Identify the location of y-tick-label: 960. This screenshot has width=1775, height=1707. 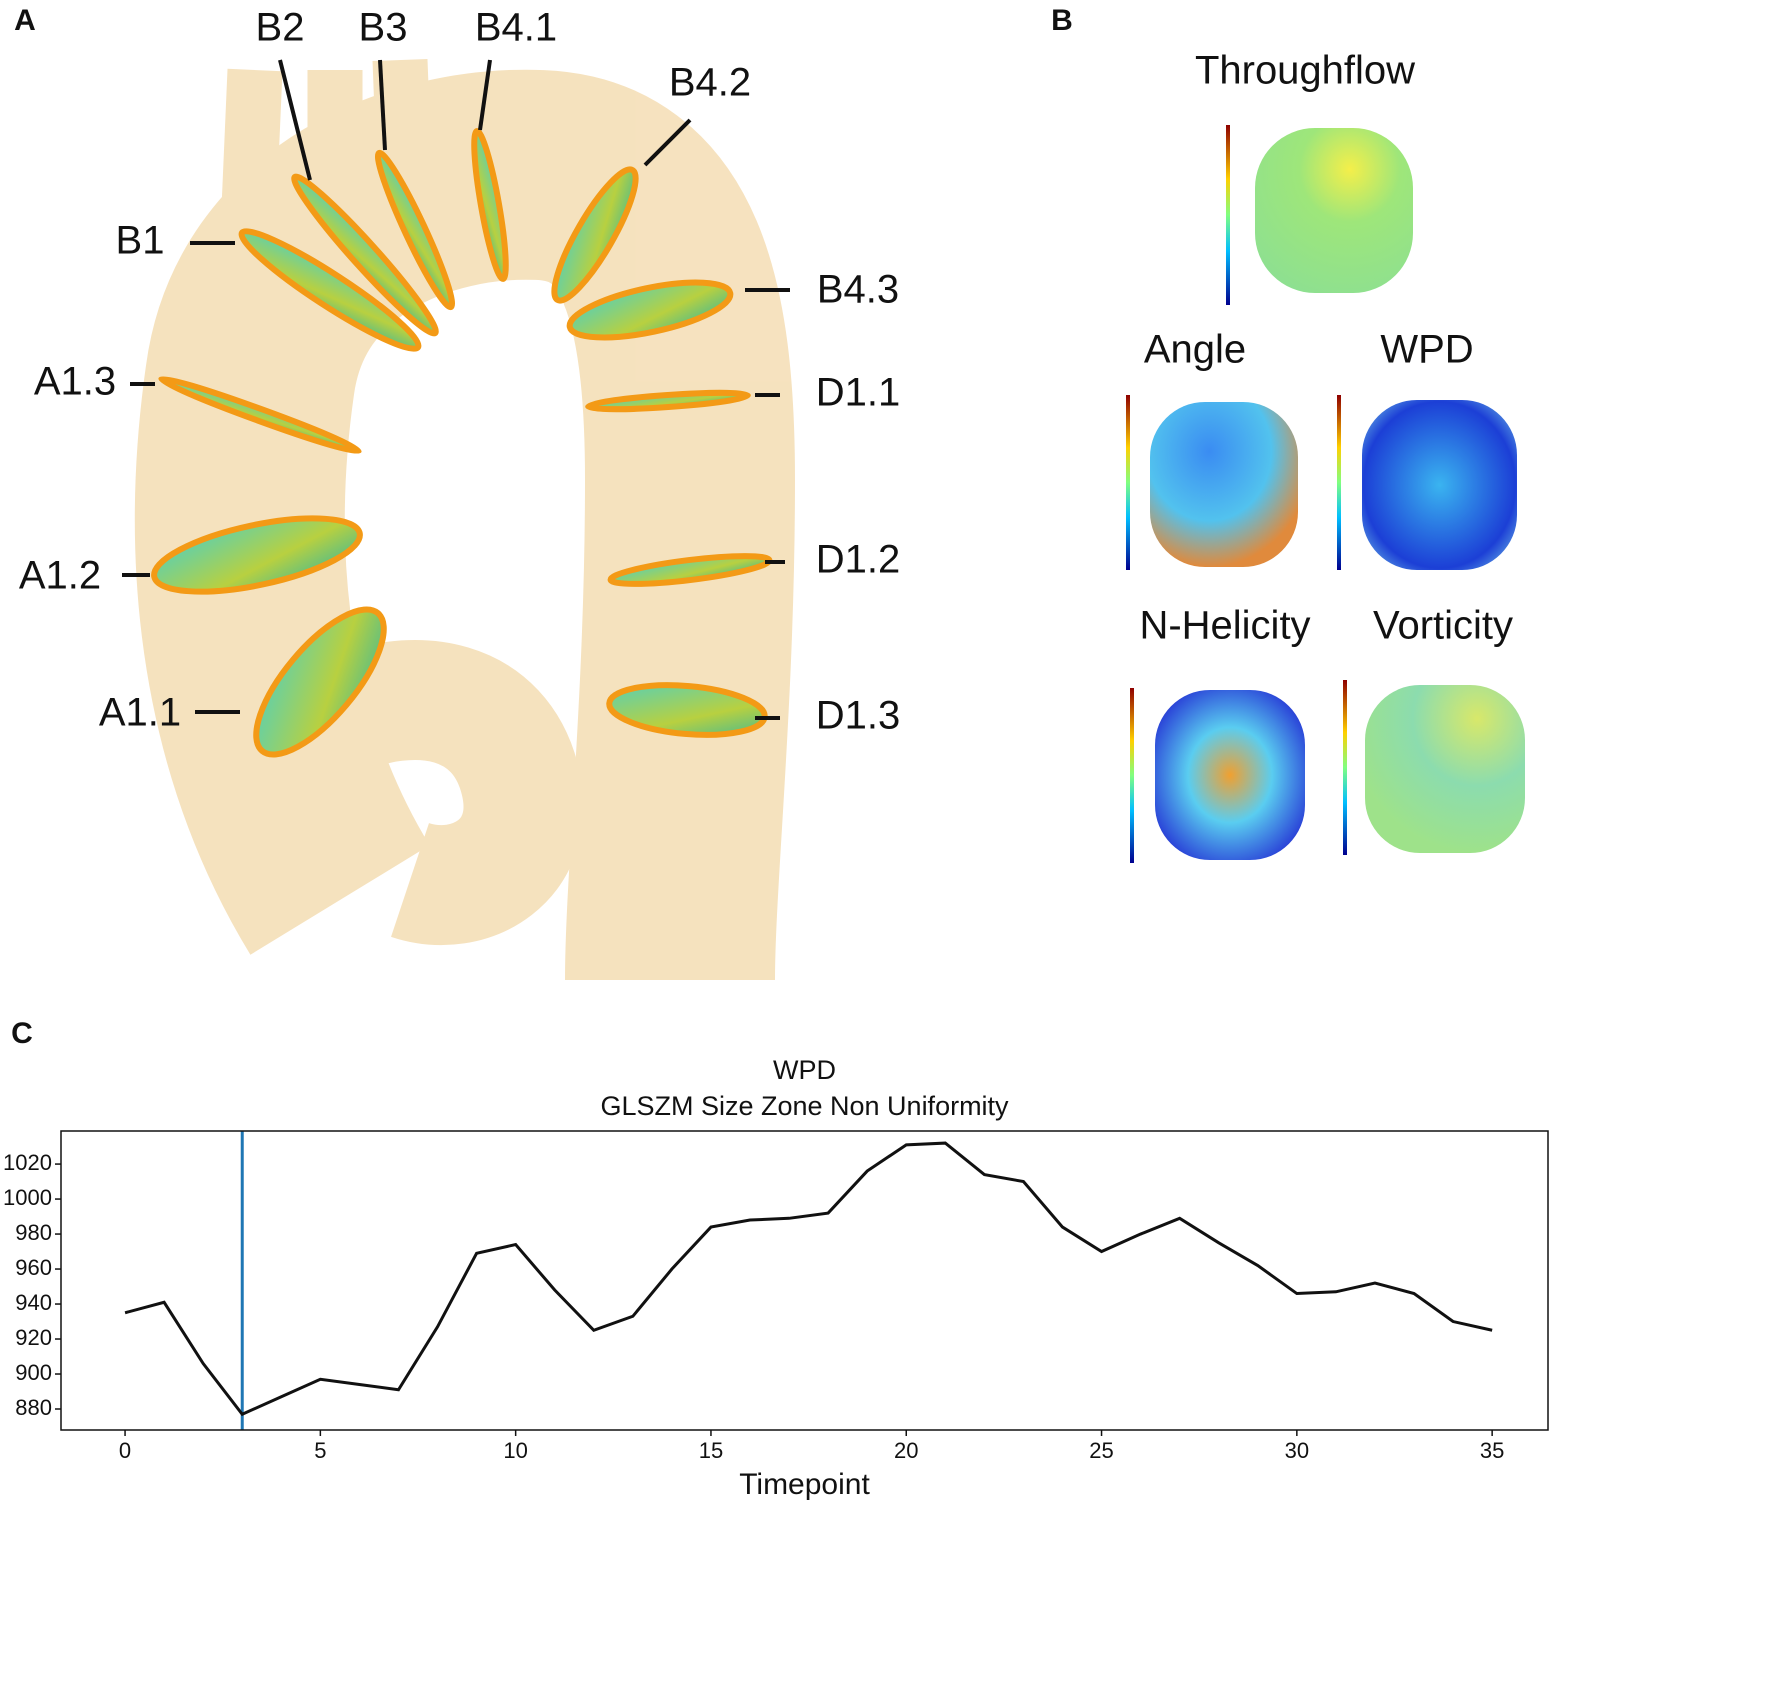
(33, 1267).